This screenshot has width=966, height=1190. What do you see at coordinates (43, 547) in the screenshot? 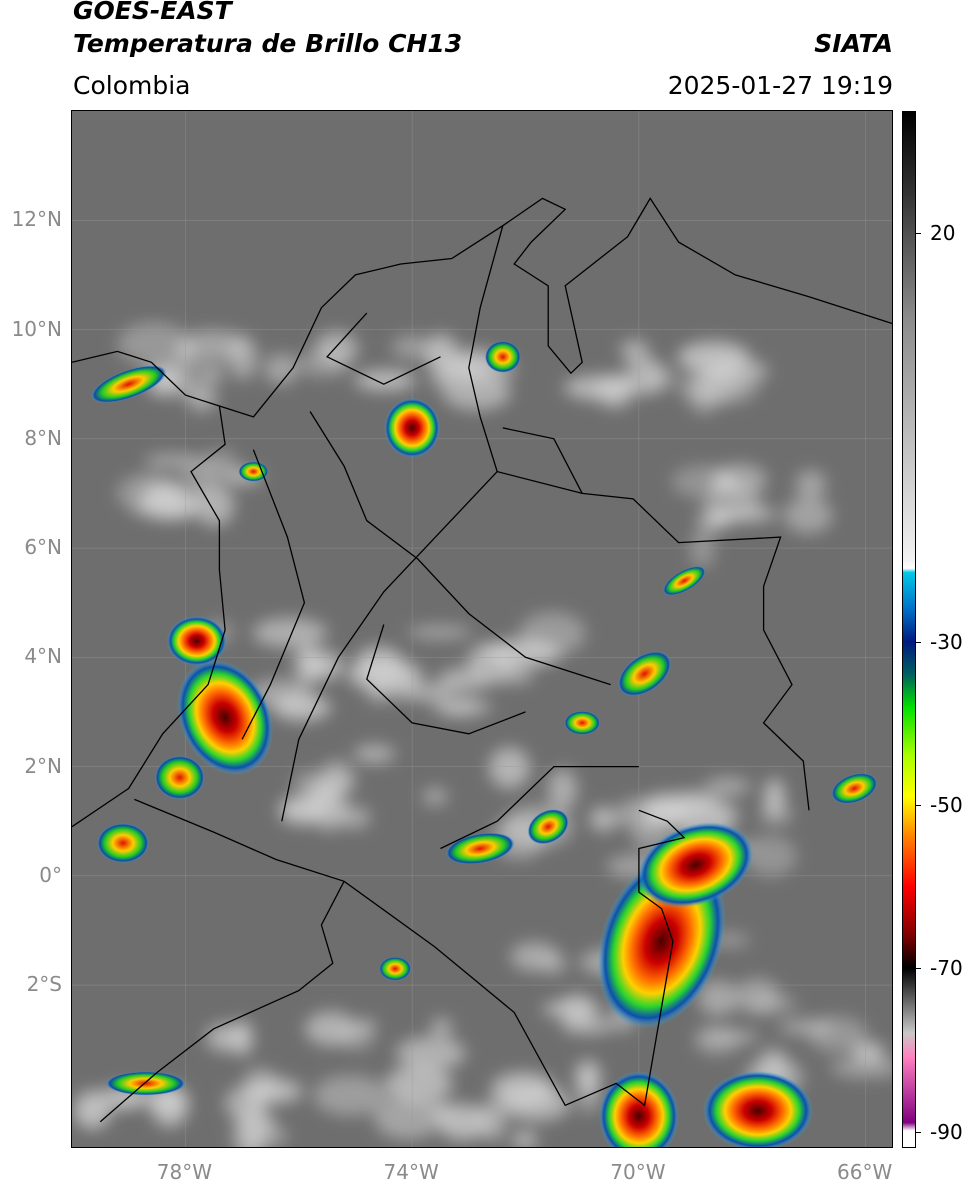
I see `lat-tick-label: 6°N` at bounding box center [43, 547].